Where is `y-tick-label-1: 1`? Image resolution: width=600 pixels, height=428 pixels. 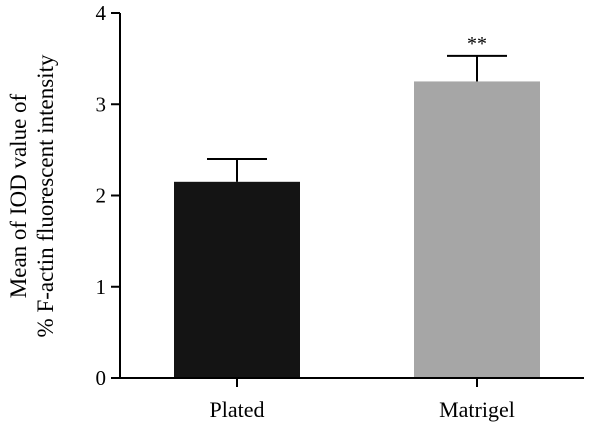
y-tick-label-1: 1 is located at coordinates (101, 287).